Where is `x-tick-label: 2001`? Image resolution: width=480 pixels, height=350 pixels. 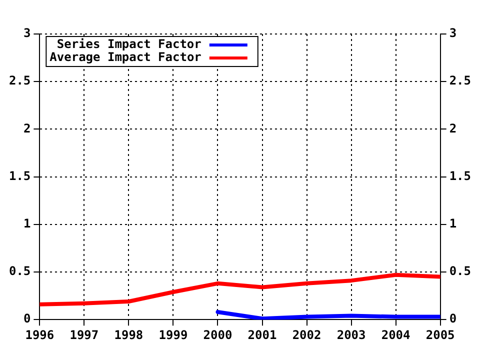 x-tick-label: 2001 is located at coordinates (262, 335).